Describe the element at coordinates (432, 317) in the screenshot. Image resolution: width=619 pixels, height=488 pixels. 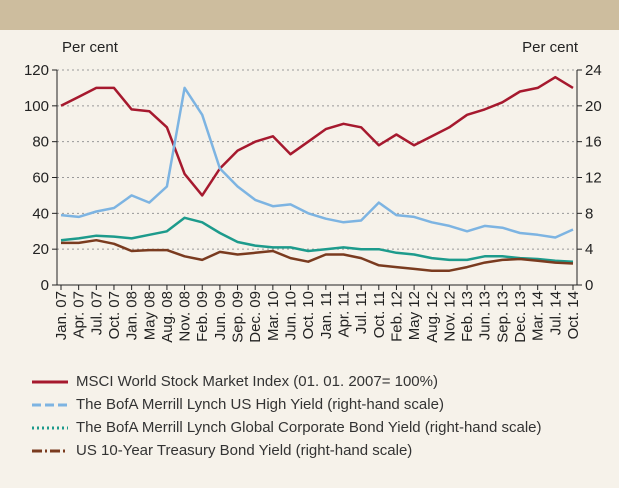
I see `x-tick-label: Aug. 12` at that location.